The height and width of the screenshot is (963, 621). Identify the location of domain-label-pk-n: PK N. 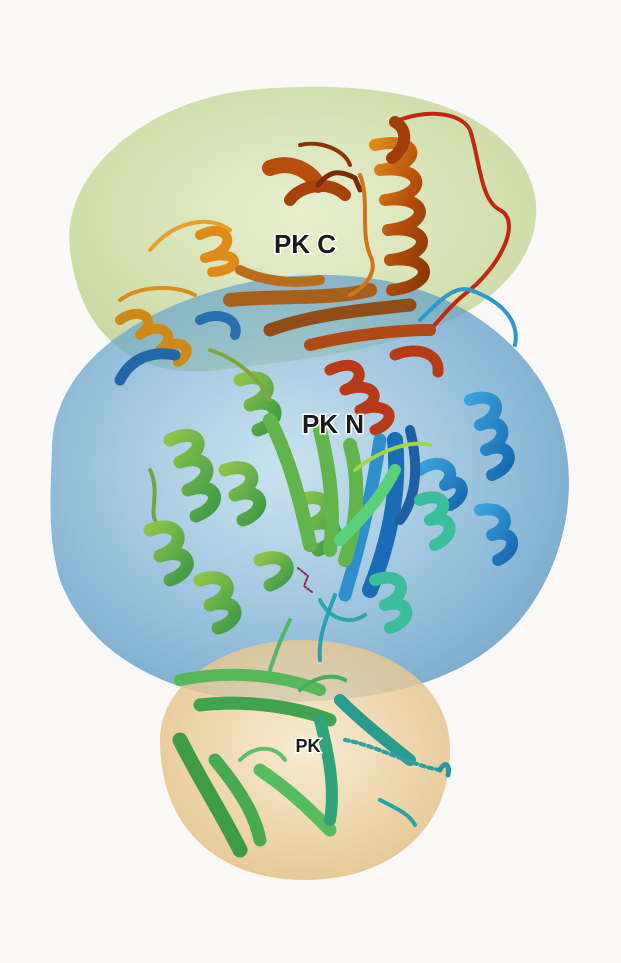
(333, 424).